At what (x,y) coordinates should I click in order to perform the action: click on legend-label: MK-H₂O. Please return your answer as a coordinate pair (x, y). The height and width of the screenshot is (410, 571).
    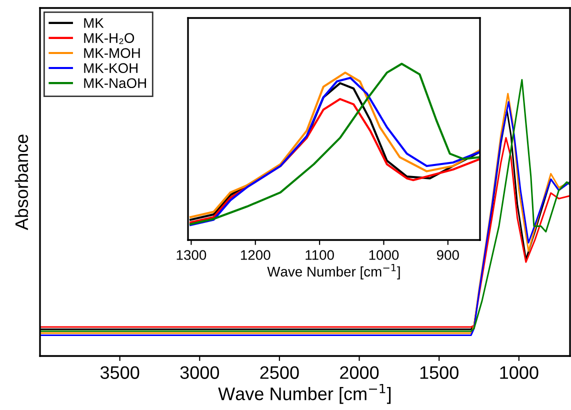
    Looking at the image, I should click on (109, 38).